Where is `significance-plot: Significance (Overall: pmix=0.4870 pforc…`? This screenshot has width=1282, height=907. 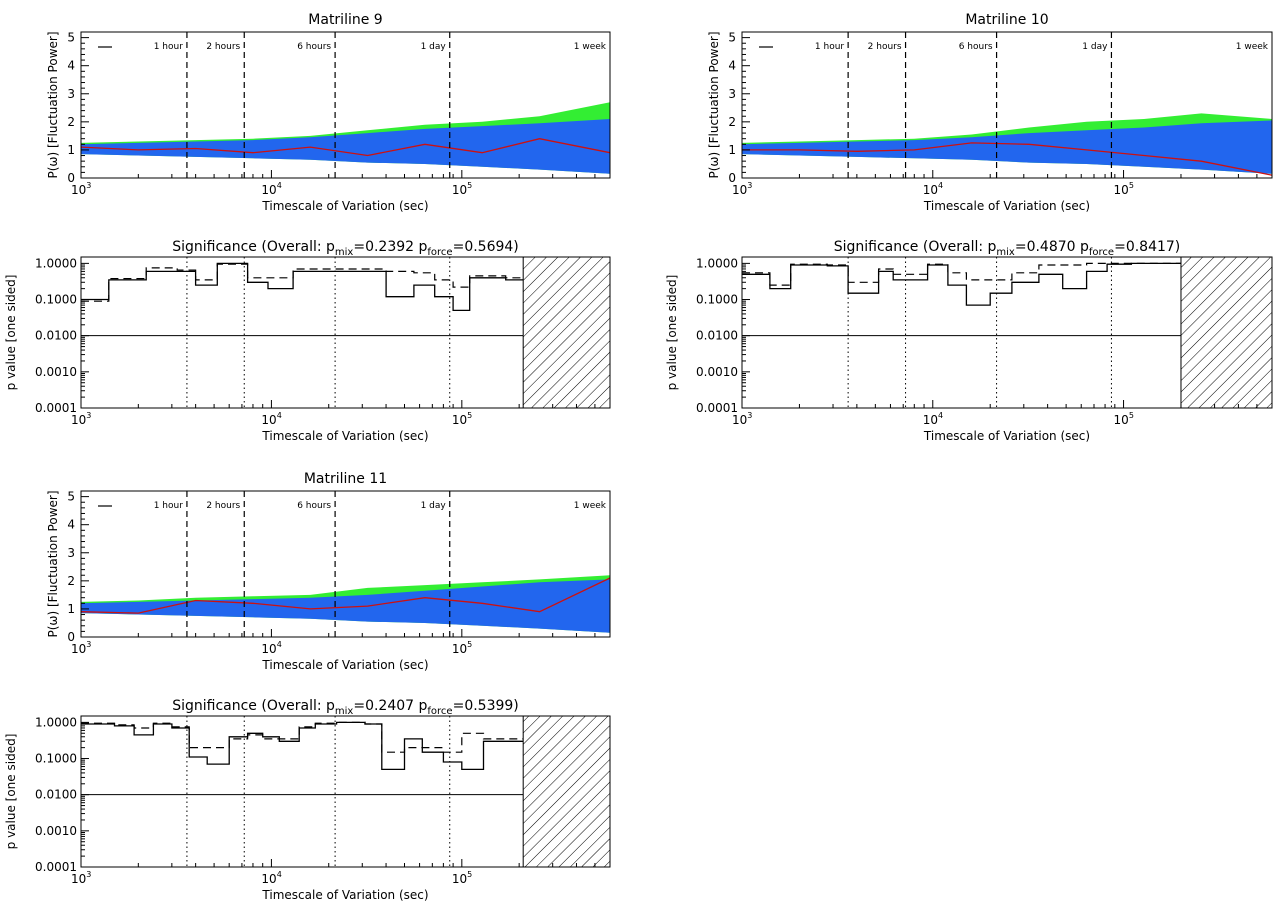 significance-plot: Significance (Overall: pmix=0.4870 pforc… is located at coordinates (969, 341).